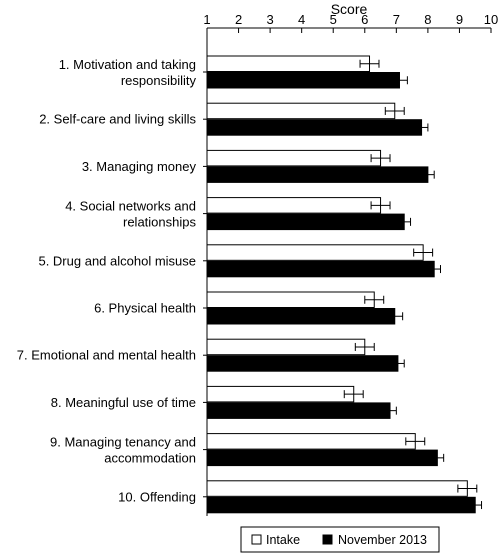 Image resolution: width=500 pixels, height=556 pixels. What do you see at coordinates (238, 19) in the screenshot?
I see `x-tick-label-2: 2` at bounding box center [238, 19].